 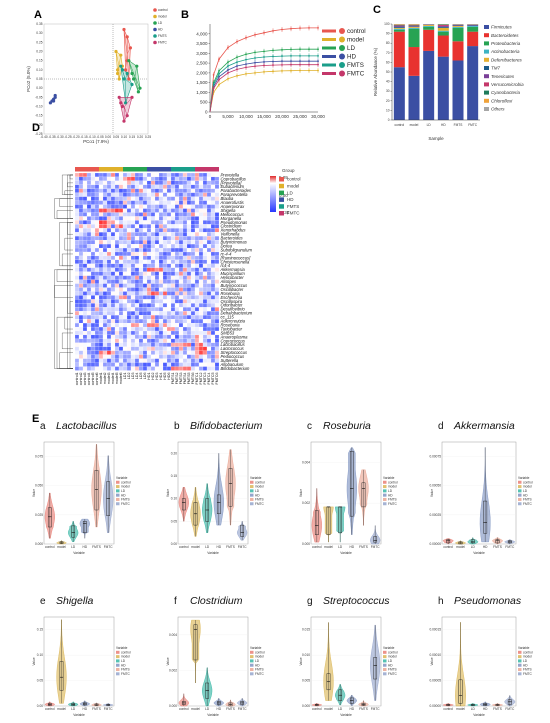 What do you see at coordinates (233, 356) in the screenshot?
I see `heat-row-label: Pediococcus` at bounding box center [233, 356].